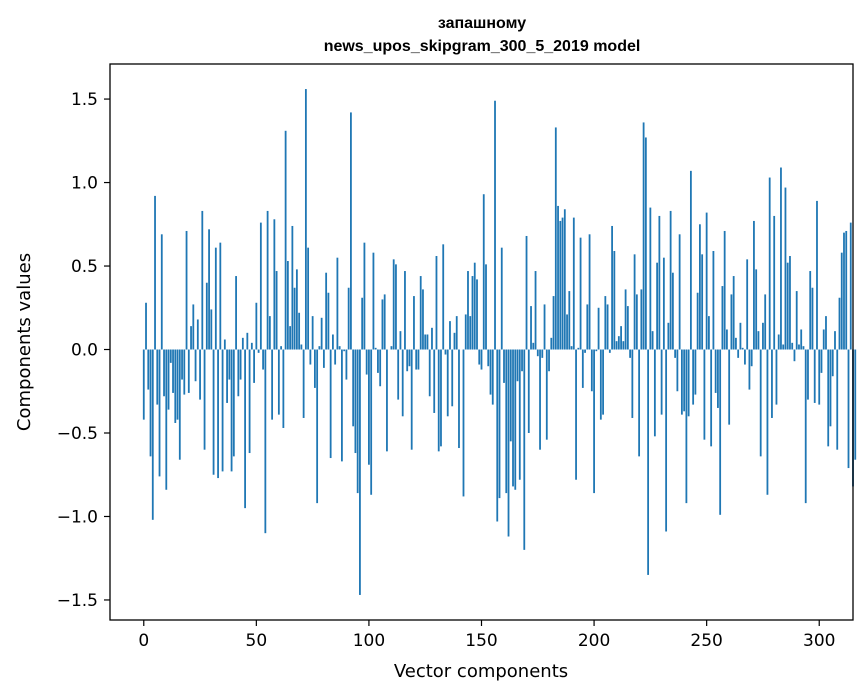 The height and width of the screenshot is (696, 867). I want to click on x-tick-label: 50, so click(257, 641).